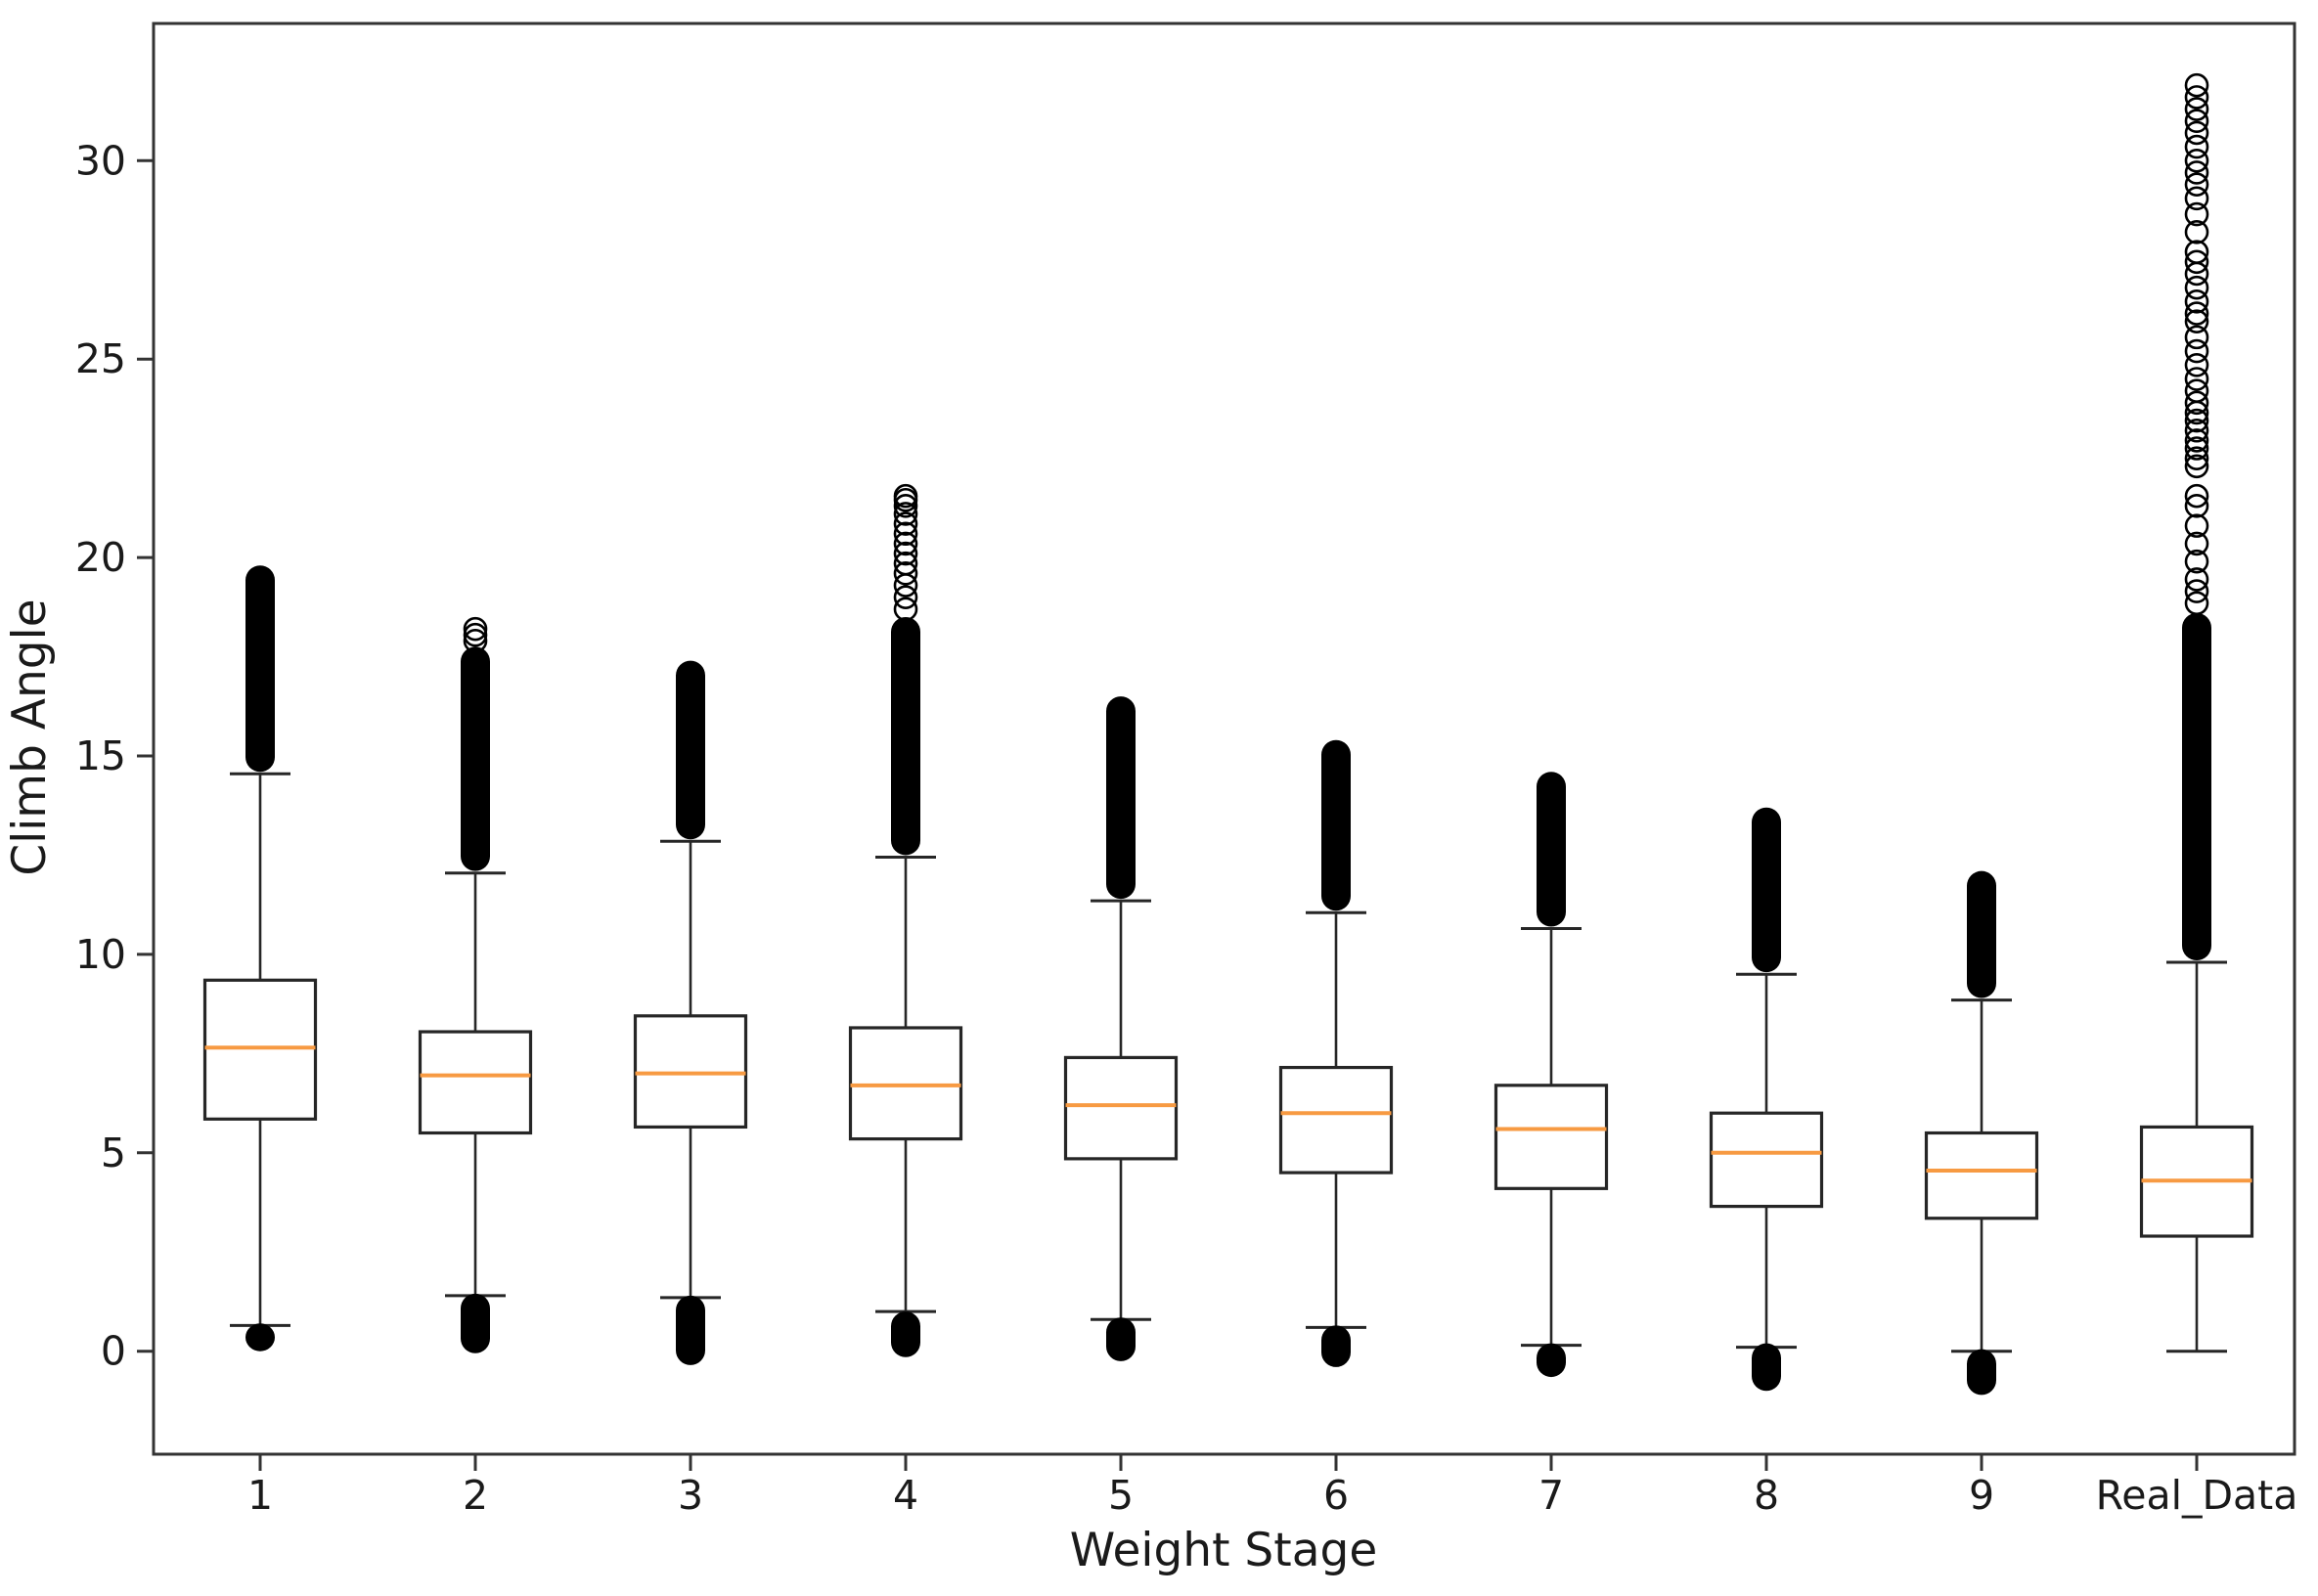  What do you see at coordinates (690, 1495) in the screenshot?
I see `x-tick-label: 3` at bounding box center [690, 1495].